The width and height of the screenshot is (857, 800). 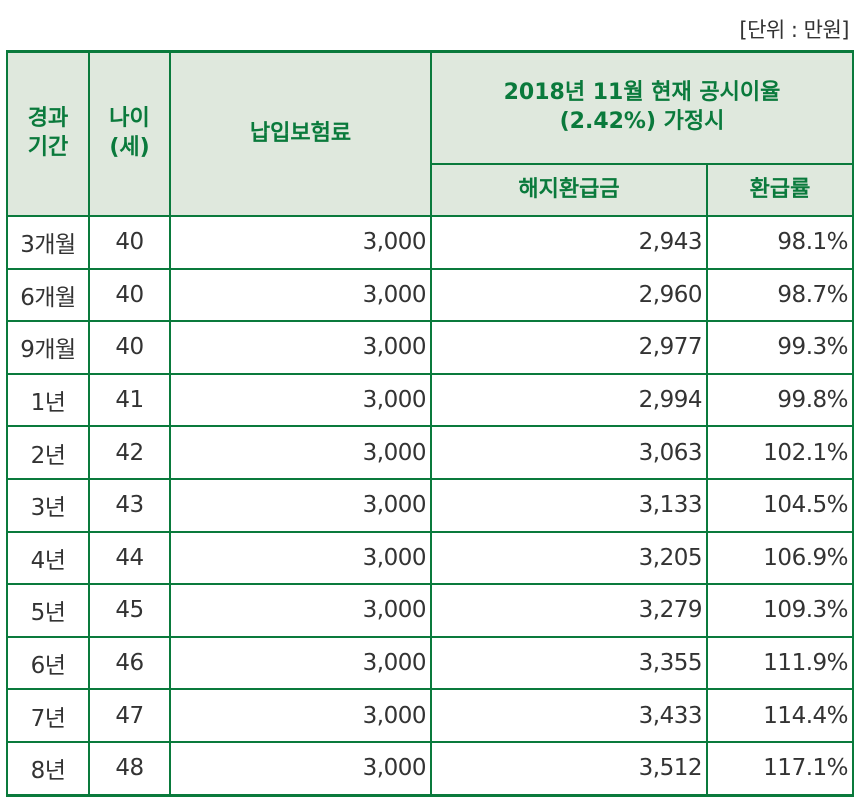 I want to click on cell-period: 3개월, so click(x=48, y=242).